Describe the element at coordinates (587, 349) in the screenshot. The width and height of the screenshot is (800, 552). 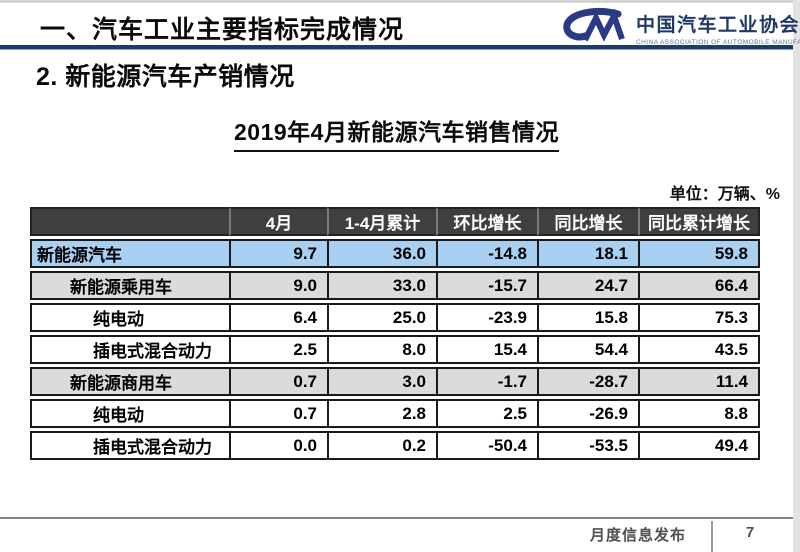
I see `cell-value: 54.4` at that location.